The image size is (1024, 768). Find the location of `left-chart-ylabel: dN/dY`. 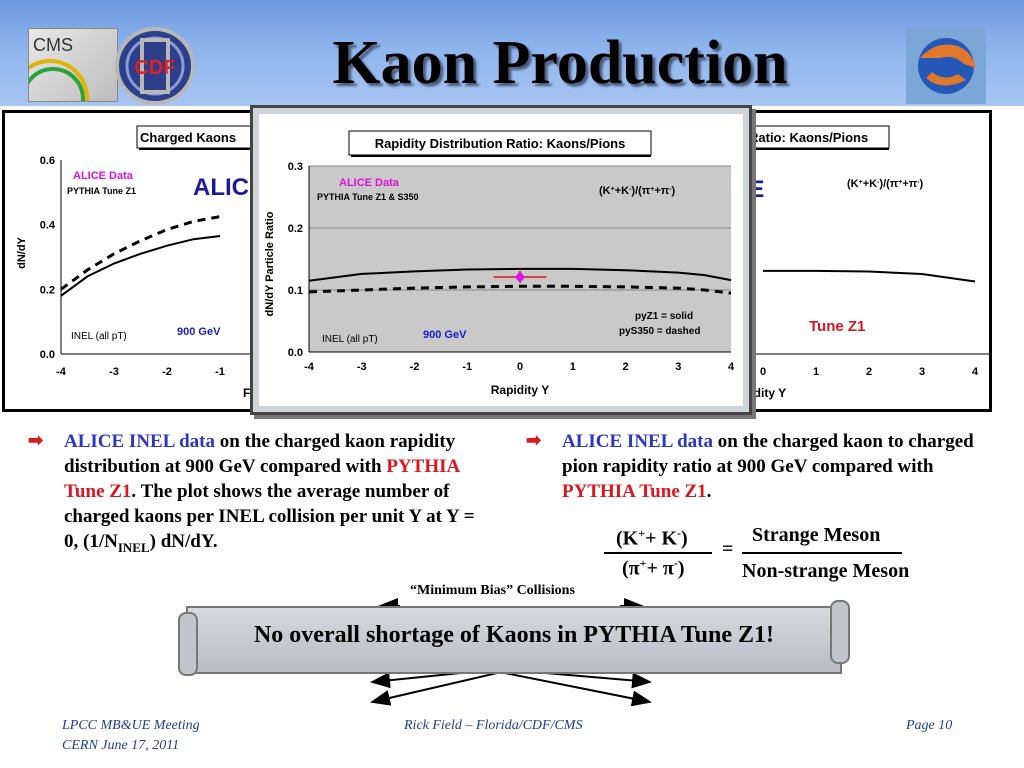

left-chart-ylabel: dN/dY is located at coordinates (22, 252).